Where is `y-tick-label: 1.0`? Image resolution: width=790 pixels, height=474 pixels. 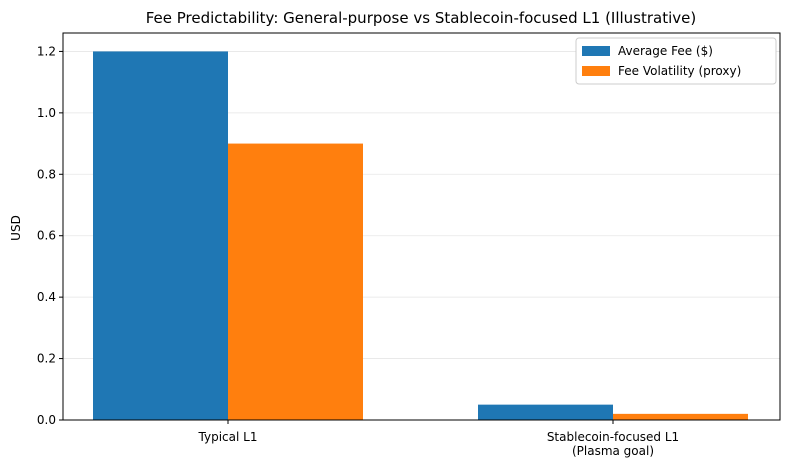 y-tick-label: 1.0 is located at coordinates (46, 113).